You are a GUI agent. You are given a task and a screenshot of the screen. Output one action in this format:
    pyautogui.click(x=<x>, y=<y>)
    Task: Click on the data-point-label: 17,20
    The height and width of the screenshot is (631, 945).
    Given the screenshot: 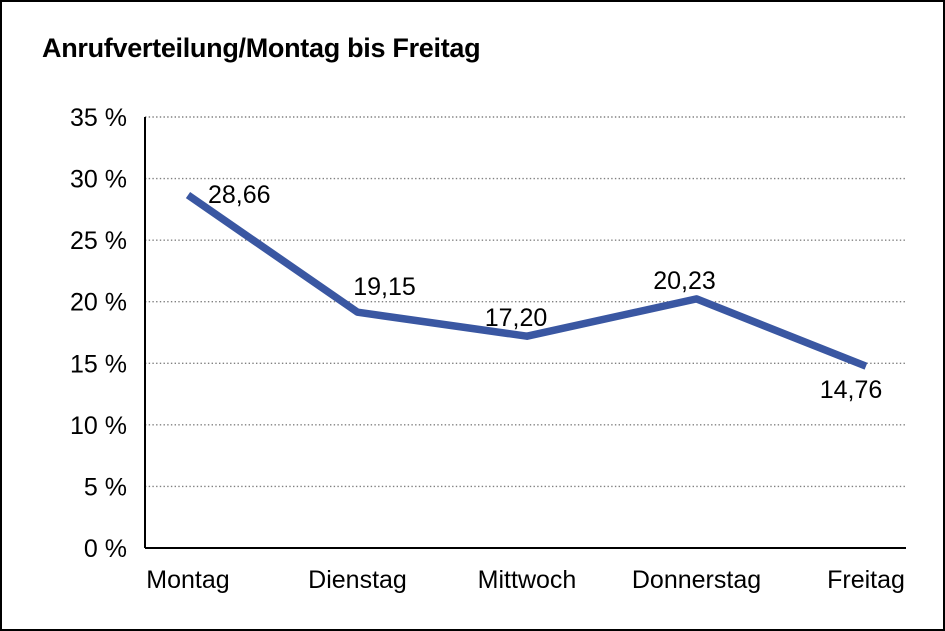 What is the action you would take?
    pyautogui.click(x=516, y=318)
    